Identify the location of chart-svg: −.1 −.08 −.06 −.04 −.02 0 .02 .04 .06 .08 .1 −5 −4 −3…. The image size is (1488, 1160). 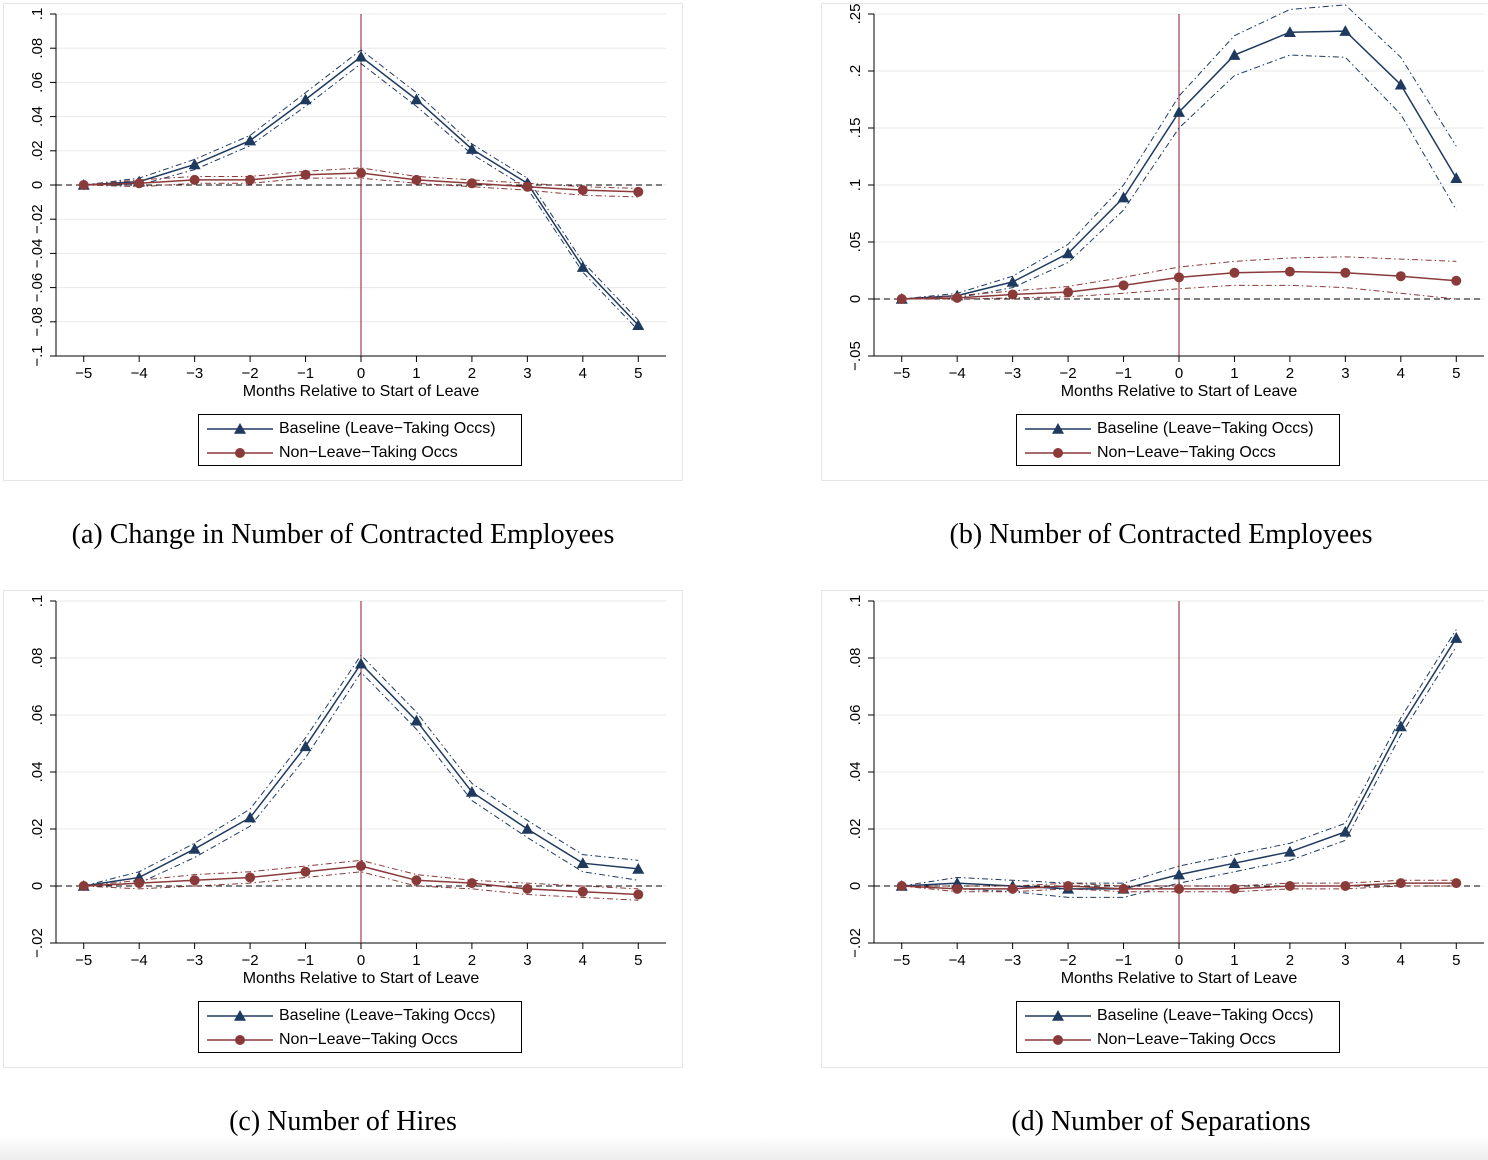
(347, 204).